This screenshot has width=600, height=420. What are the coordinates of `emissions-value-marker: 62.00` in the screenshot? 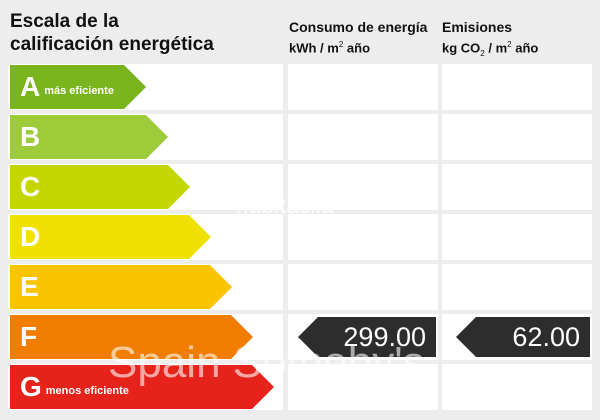 It's located at (523, 337).